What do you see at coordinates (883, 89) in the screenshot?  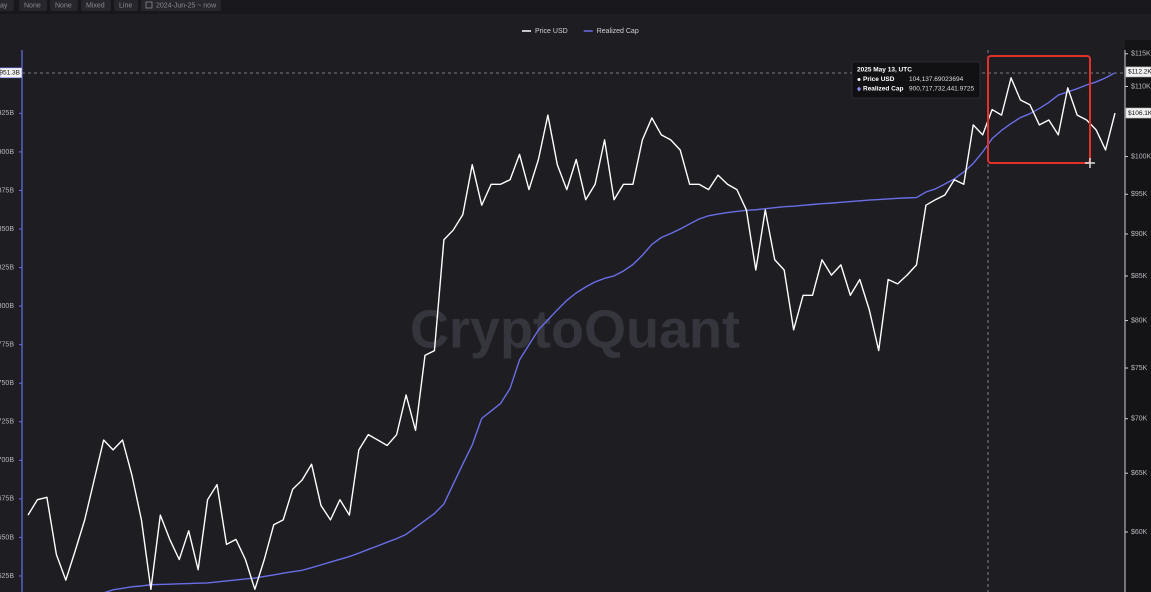 I see `tooltip-name: Realized Cap` at bounding box center [883, 89].